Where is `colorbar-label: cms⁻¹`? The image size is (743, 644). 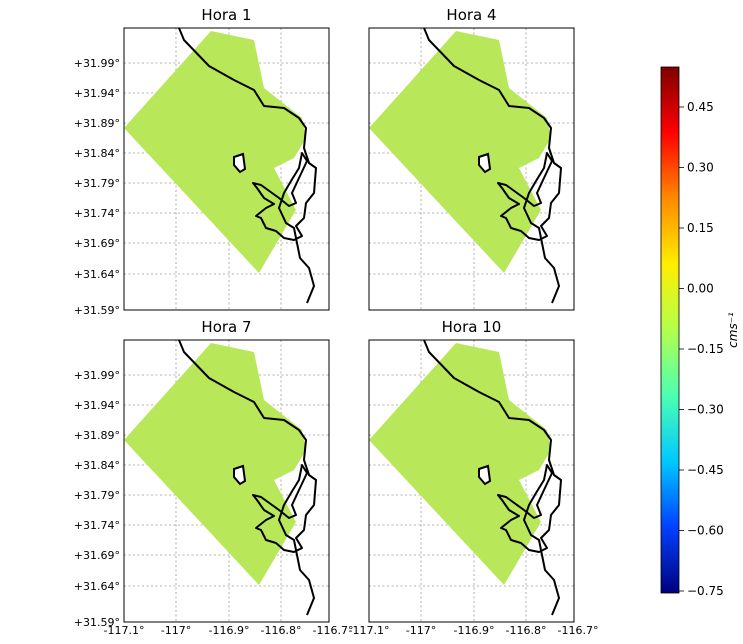
colorbar-label: cms⁻¹ is located at coordinates (733, 330).